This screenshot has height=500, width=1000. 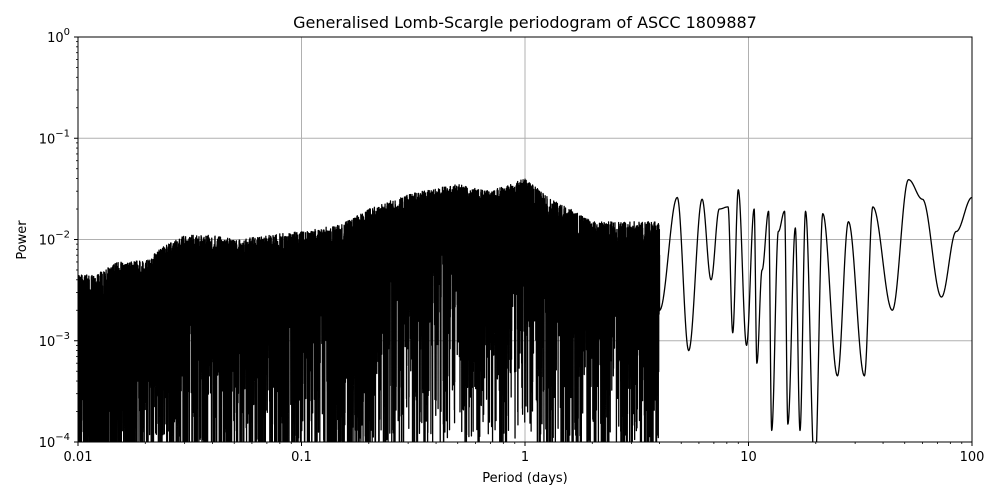 I want to click on y-tick-label: 10⁰, so click(x=58, y=36).